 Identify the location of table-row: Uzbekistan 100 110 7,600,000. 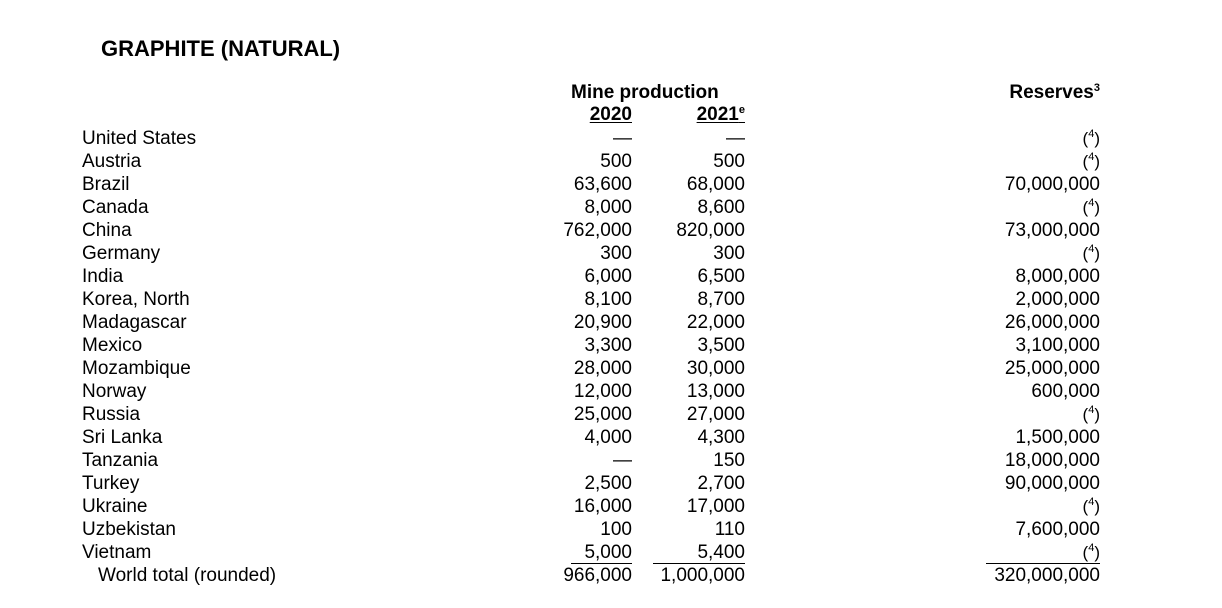
(611, 529).